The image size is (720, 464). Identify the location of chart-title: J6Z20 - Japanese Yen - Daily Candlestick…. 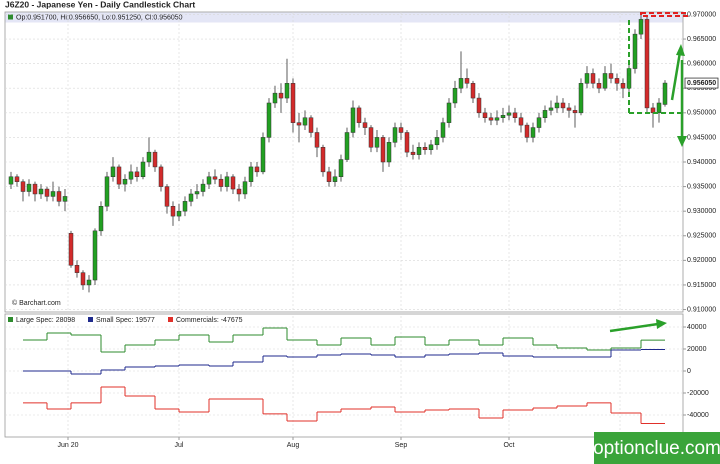
(100, 4).